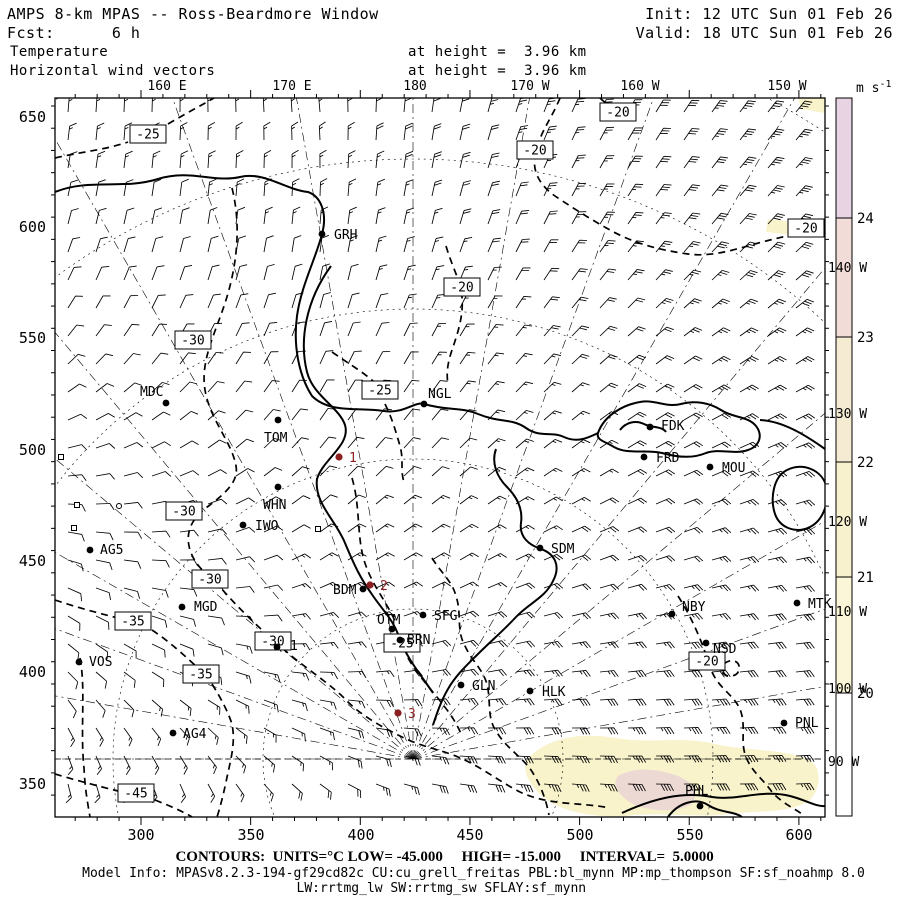 Image resolution: width=900 pixels, height=900 pixels. I want to click on svg-text: GRH, so click(345, 235).